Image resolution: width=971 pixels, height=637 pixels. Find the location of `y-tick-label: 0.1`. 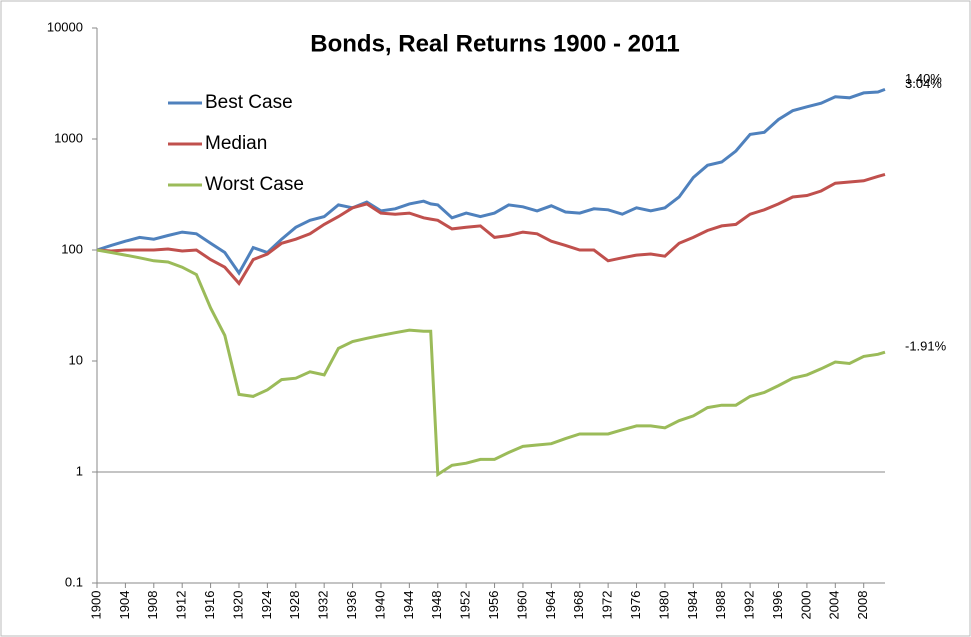

y-tick-label: 0.1 is located at coordinates (74, 581).